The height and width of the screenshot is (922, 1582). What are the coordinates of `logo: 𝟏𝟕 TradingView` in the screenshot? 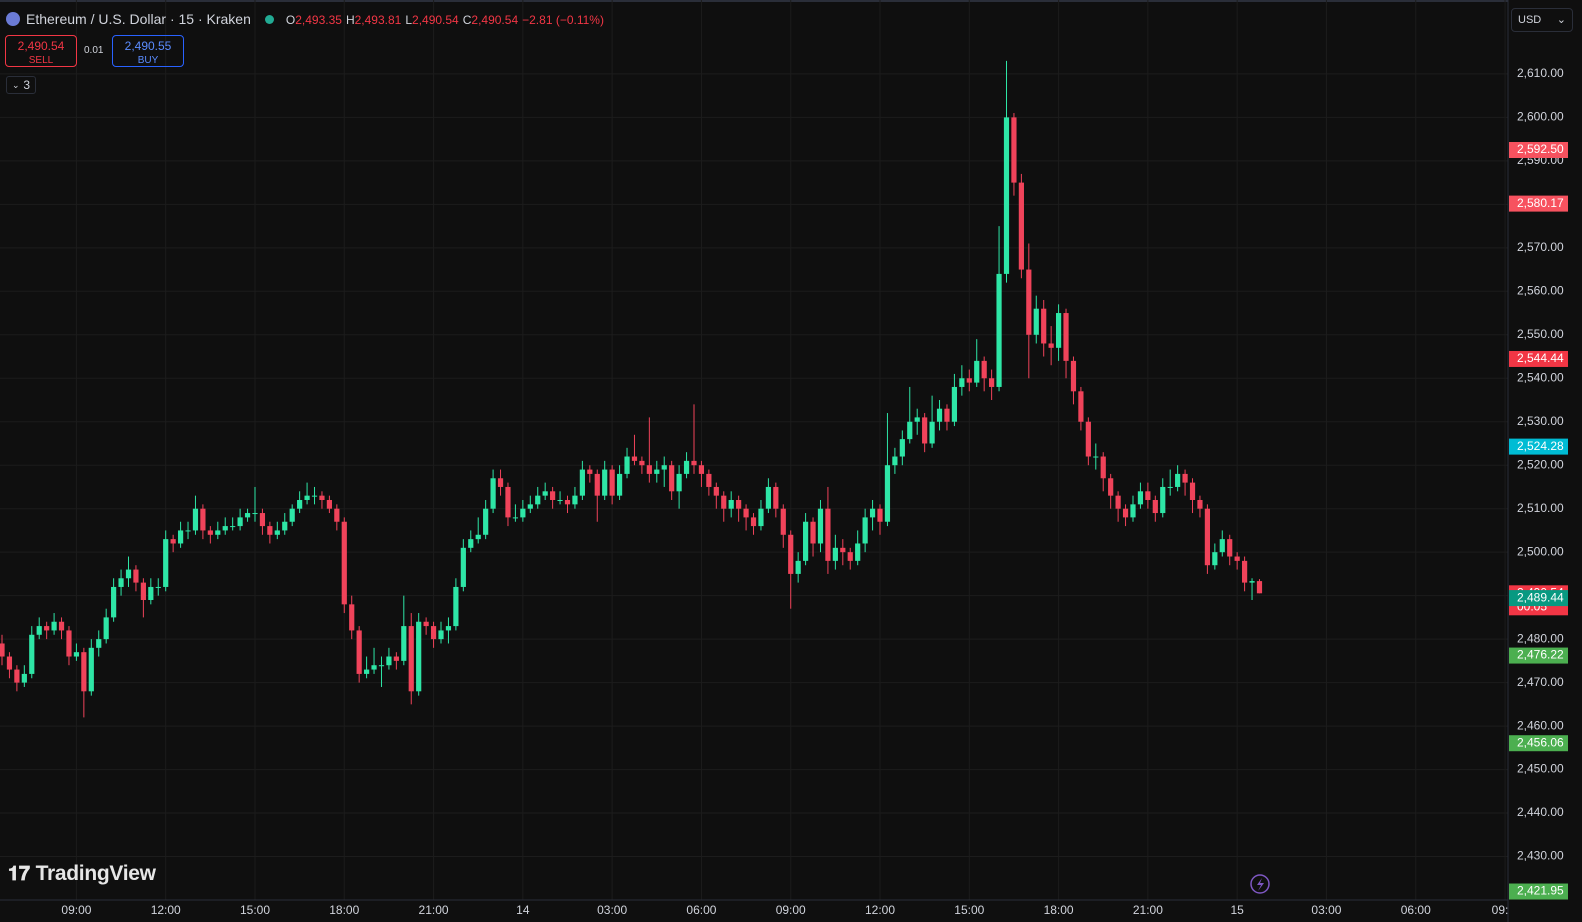 It's located at (82, 874).